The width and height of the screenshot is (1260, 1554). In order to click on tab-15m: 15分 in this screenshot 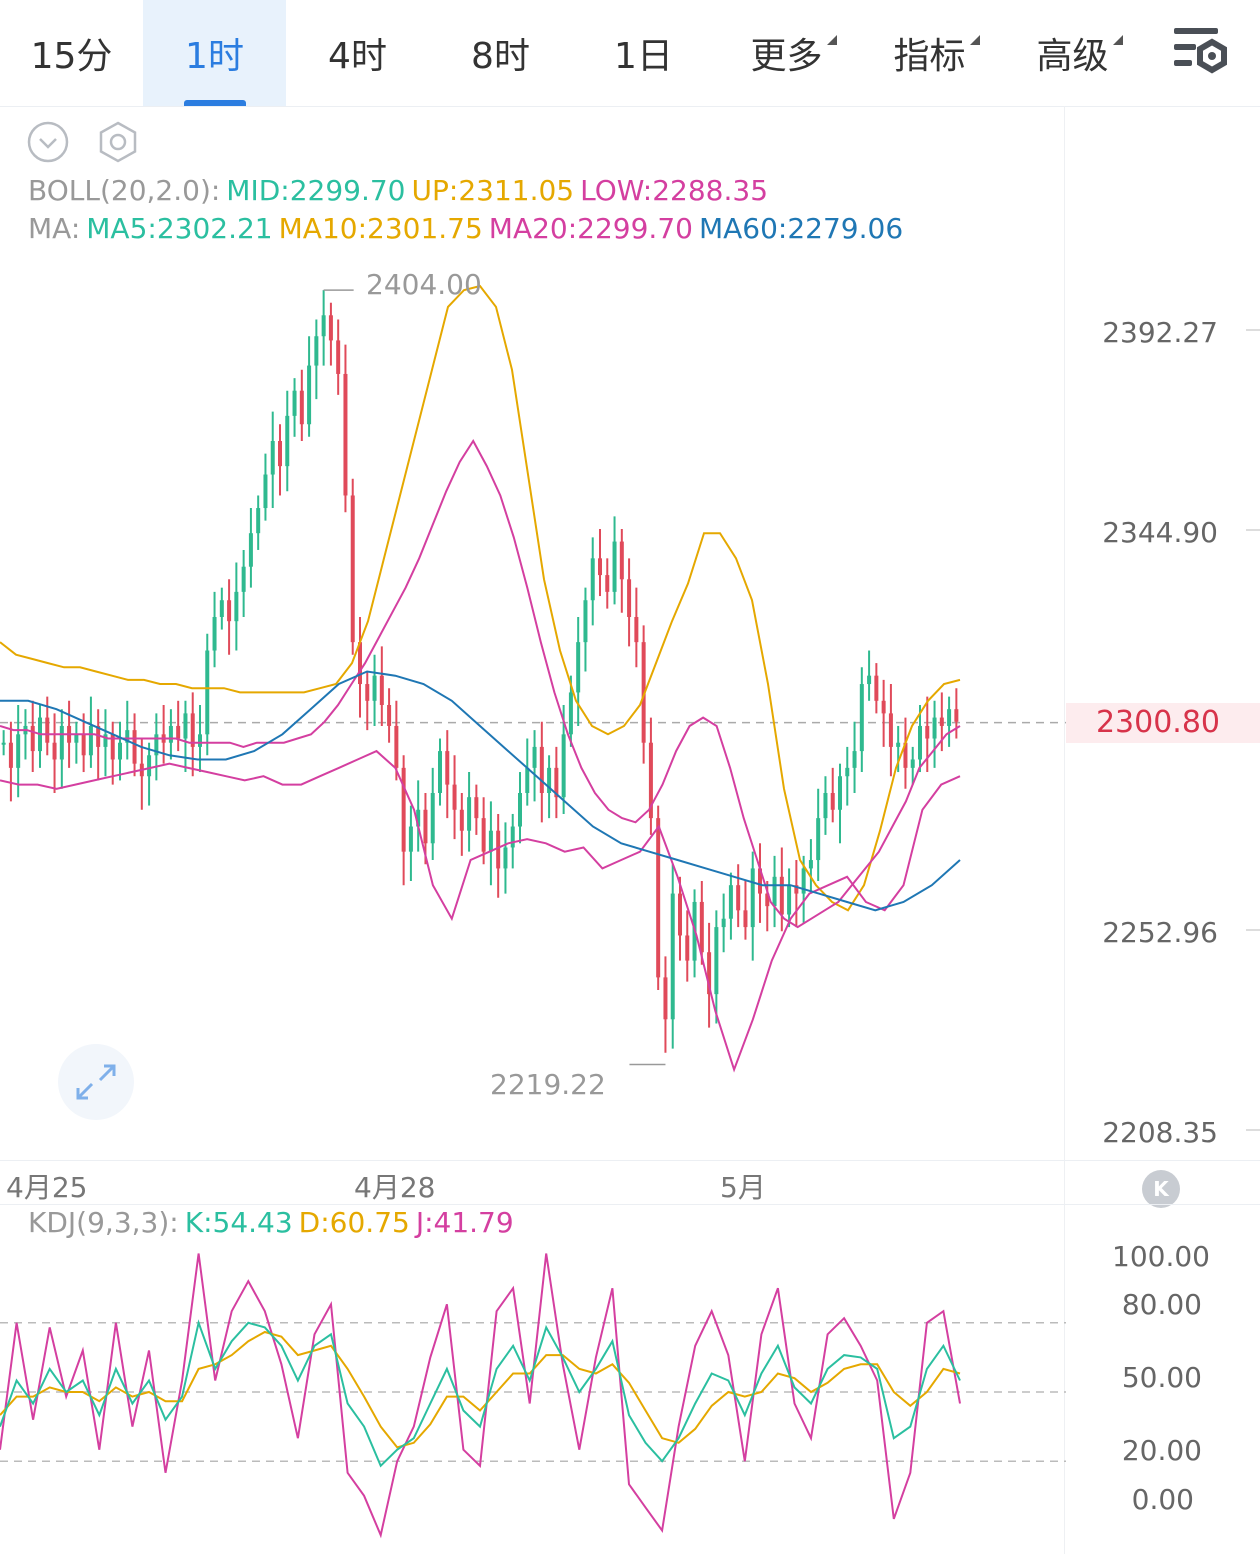, I will do `click(71, 53)`.